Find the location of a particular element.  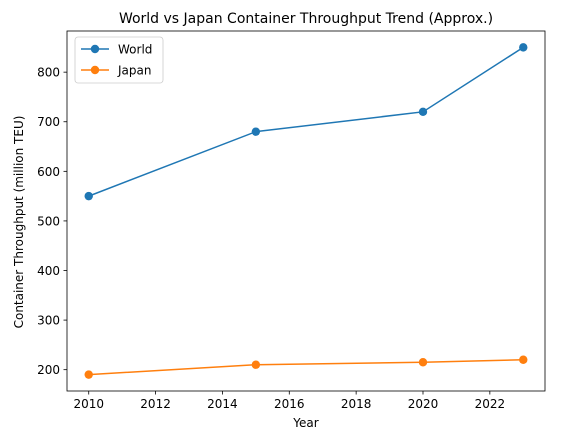

y-tick-label-700: 700 is located at coordinates (48, 122).